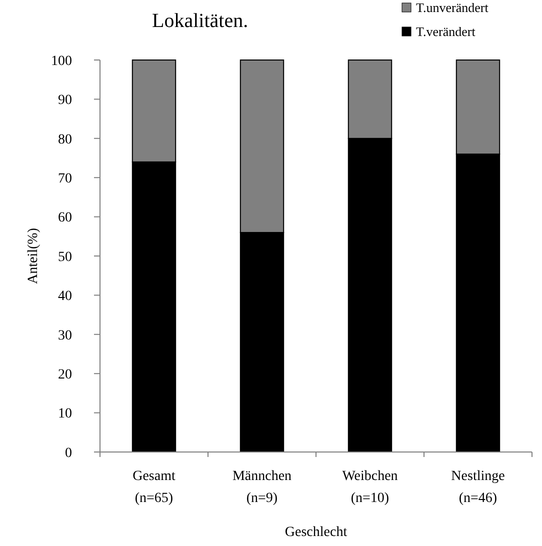  I want to click on chart-title: Lokalitäten., so click(200, 21).